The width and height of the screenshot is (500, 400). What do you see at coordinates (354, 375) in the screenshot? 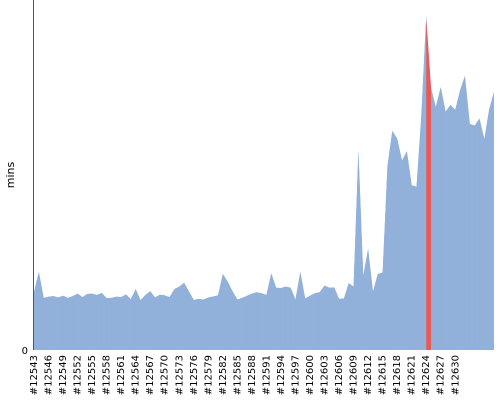
I see `x-tick-label: #12609` at bounding box center [354, 375].